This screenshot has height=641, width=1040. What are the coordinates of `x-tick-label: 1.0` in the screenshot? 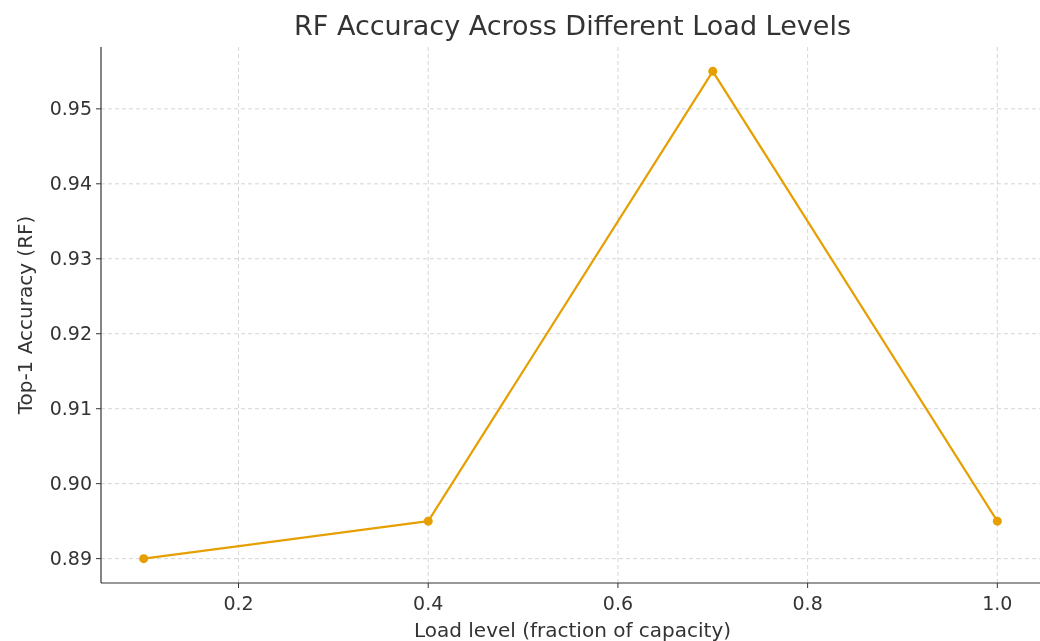 It's located at (997, 603).